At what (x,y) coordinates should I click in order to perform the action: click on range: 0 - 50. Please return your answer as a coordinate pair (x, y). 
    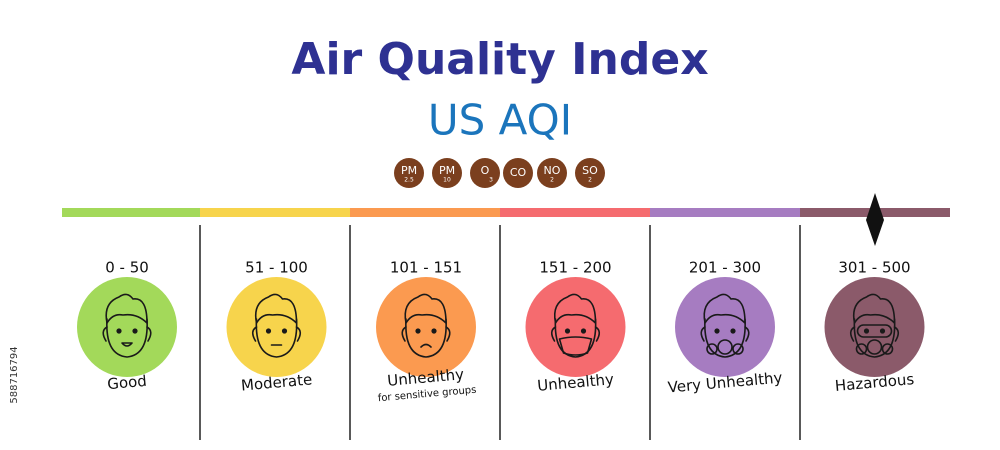
    Looking at the image, I should click on (127, 268).